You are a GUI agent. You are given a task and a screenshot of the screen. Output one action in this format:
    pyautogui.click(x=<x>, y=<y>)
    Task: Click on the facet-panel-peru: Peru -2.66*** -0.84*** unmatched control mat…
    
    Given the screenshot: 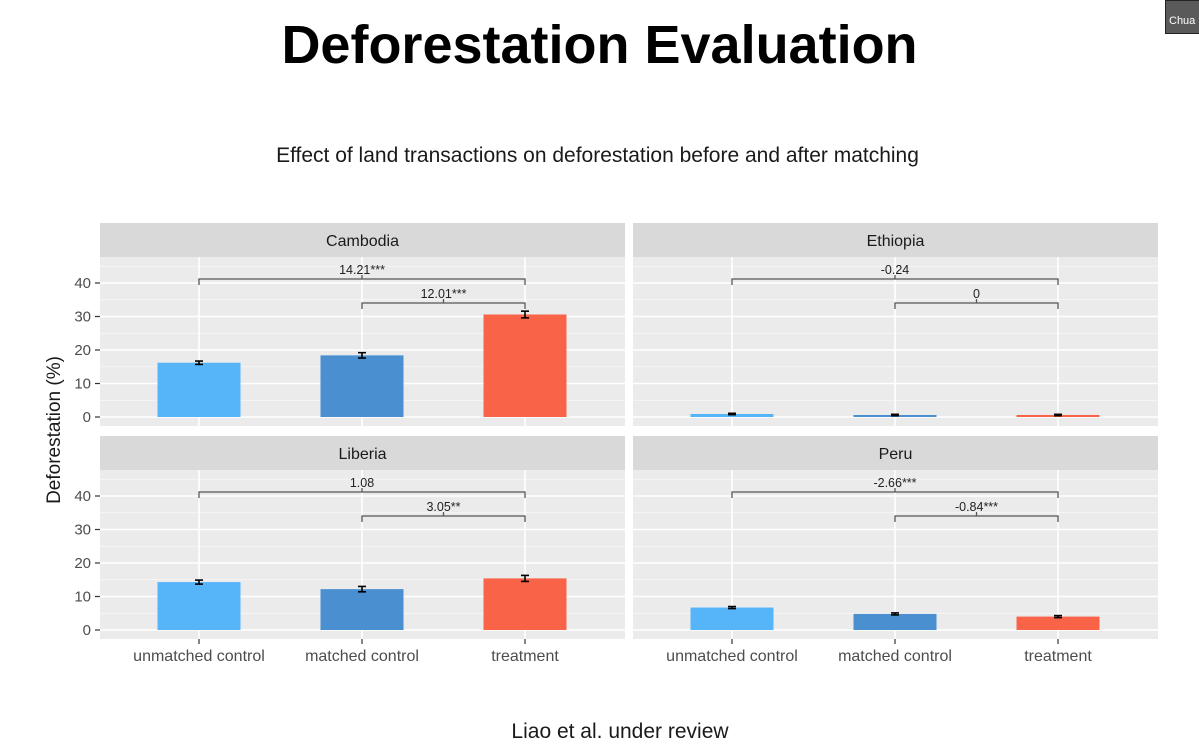 What is the action you would take?
    pyautogui.click(x=895, y=550)
    